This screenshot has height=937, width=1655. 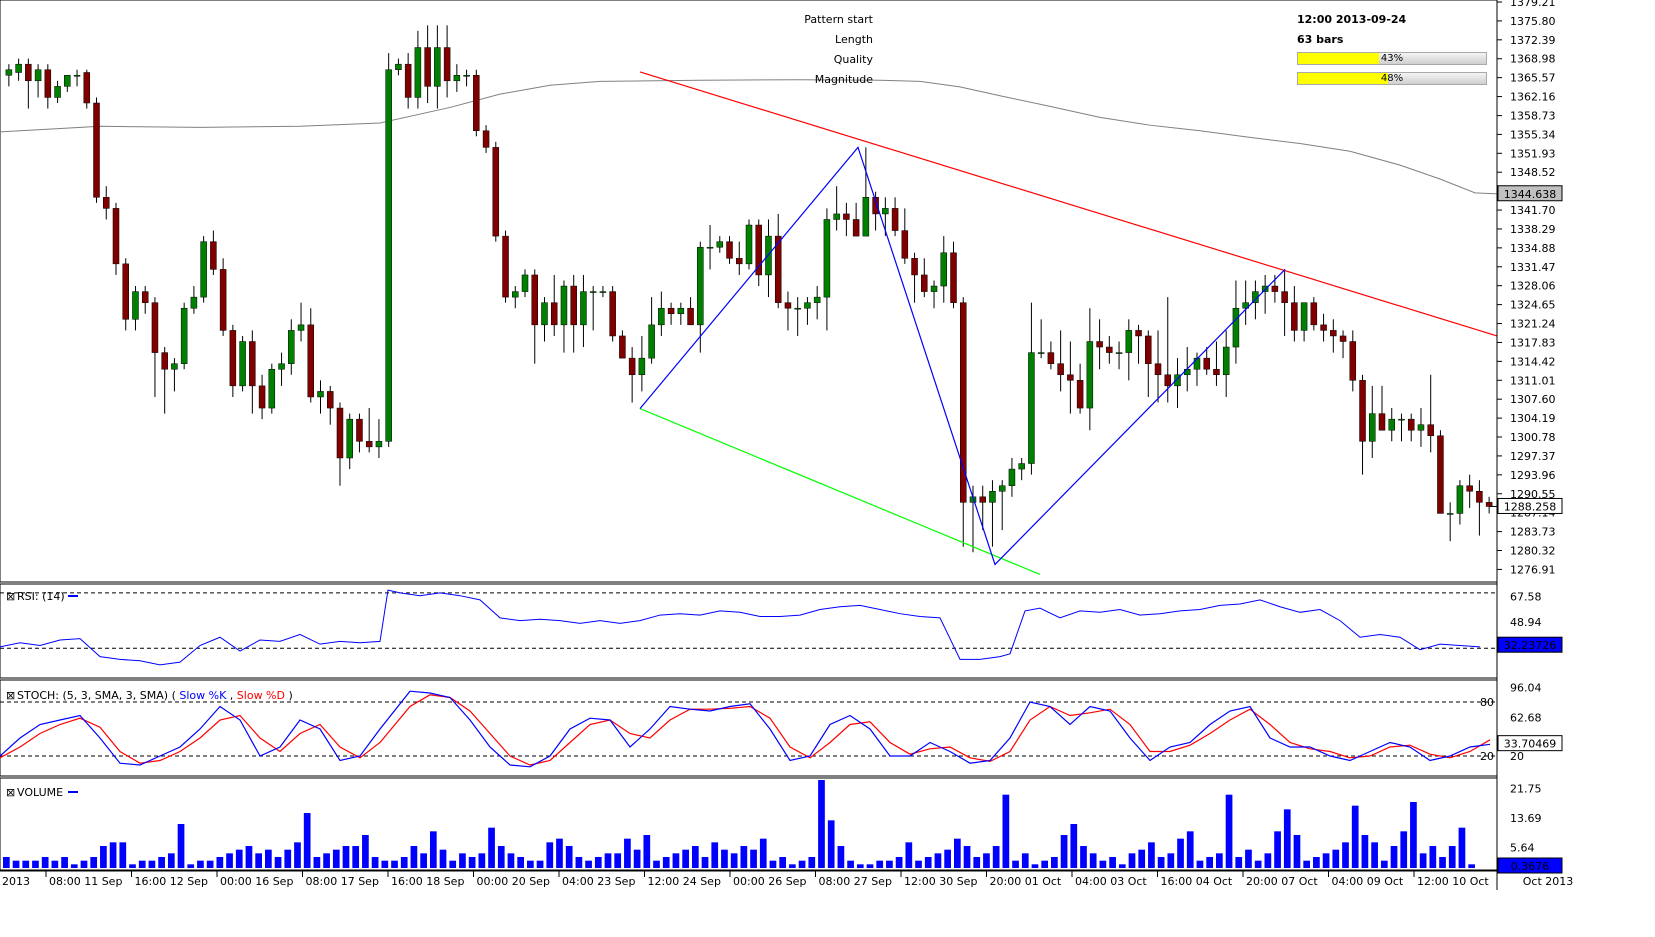 I want to click on time-tick-label: 00:00 26 Sep, so click(x=769, y=881).